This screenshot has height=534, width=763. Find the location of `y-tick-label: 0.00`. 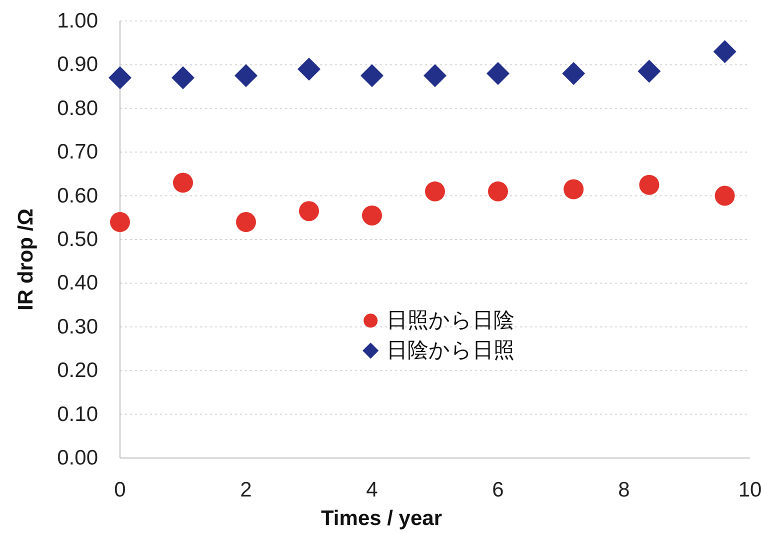

y-tick-label: 0.00 is located at coordinates (77, 458).